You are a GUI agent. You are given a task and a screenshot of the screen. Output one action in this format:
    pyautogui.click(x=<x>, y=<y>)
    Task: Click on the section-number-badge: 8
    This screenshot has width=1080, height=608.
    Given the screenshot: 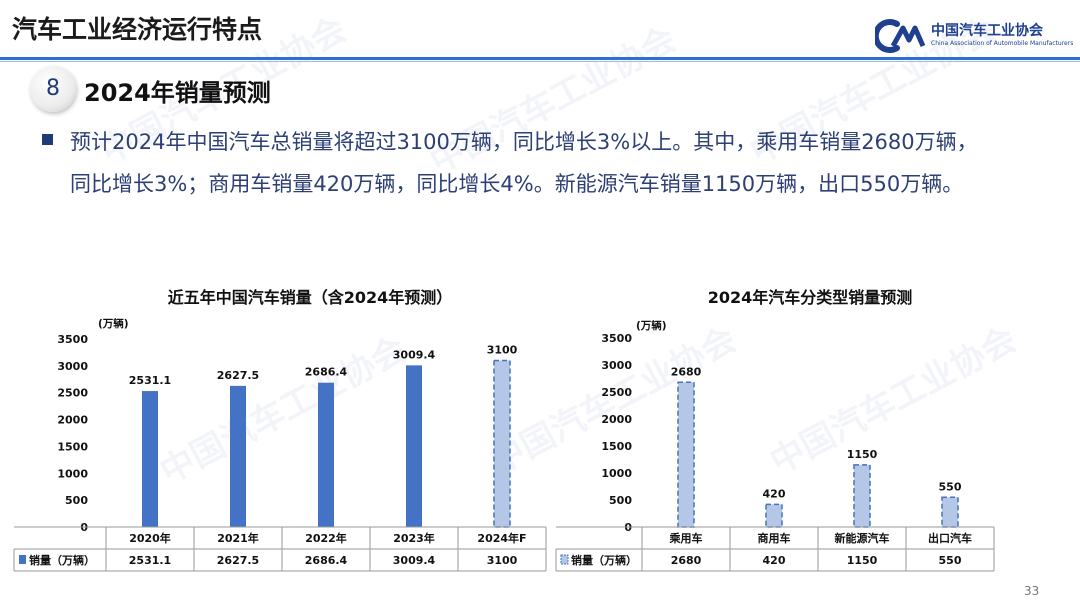 What is the action you would take?
    pyautogui.click(x=53, y=89)
    